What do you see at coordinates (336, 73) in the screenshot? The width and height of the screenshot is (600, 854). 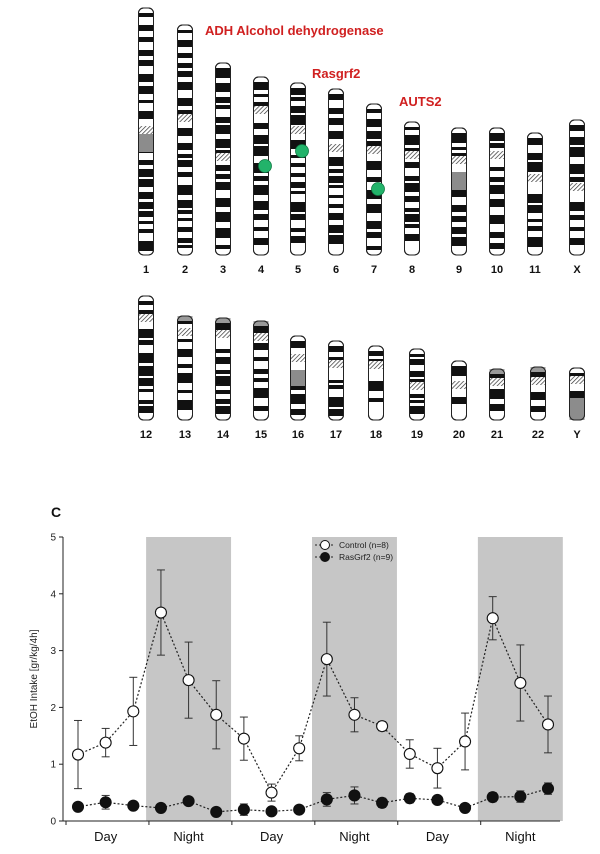 I see `gene-label: Rasgrf2` at bounding box center [336, 73].